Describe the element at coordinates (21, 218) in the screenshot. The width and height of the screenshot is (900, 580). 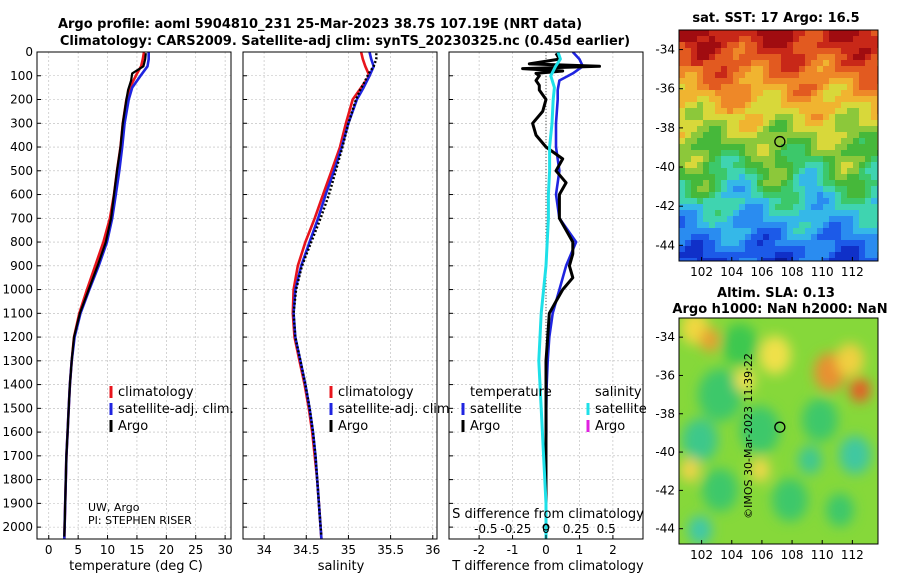
I see `depth-tick-label: 700` at that location.